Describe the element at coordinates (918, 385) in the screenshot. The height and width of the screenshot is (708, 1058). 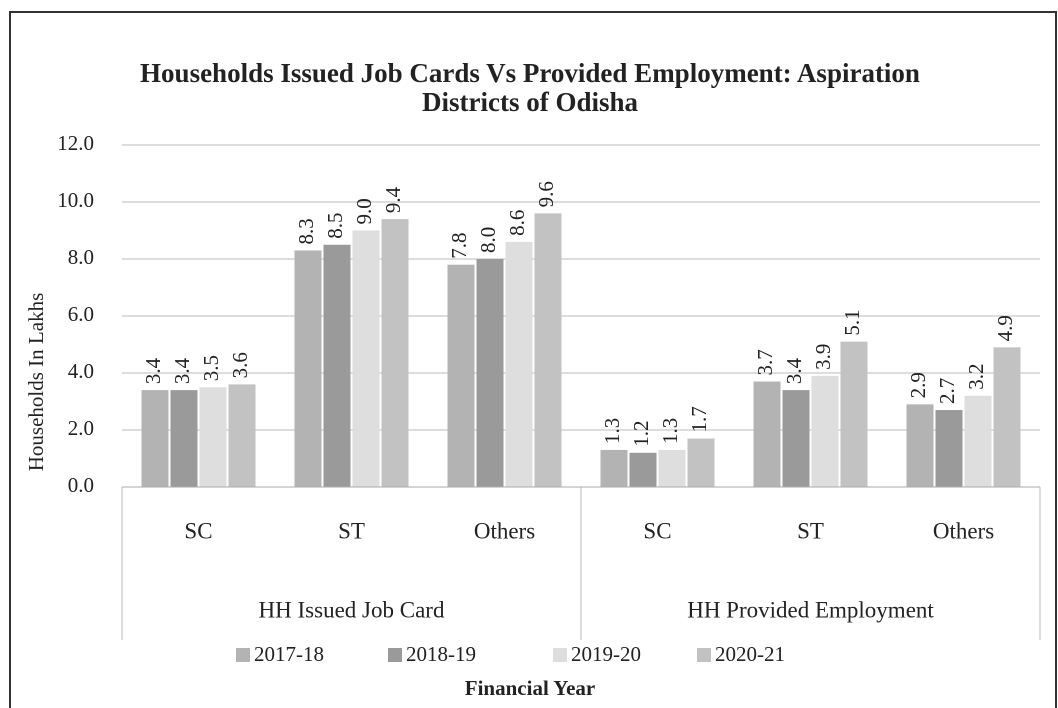
I see `data-label: 2.9` at that location.